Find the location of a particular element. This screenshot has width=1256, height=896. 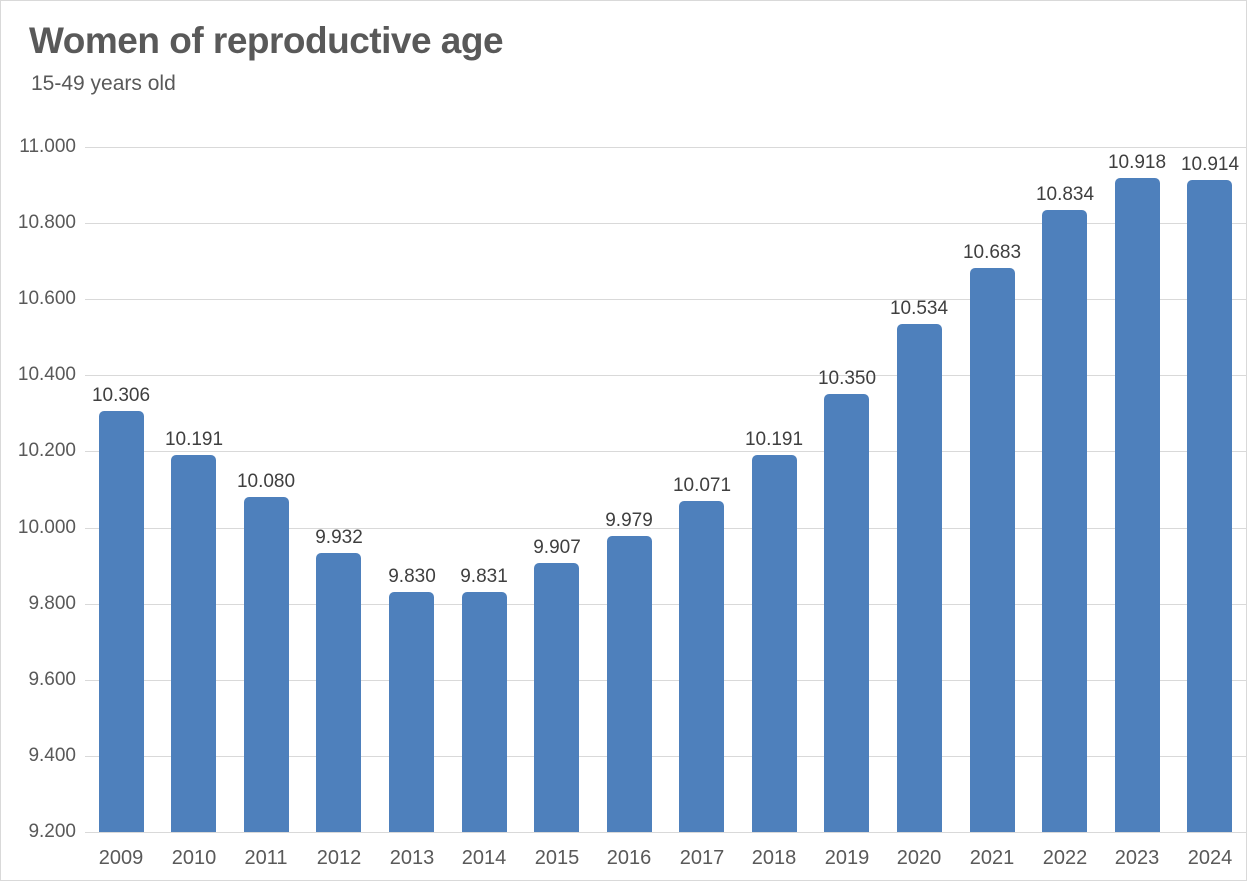

x-axis-tick-label-2013: 2013 is located at coordinates (412, 858).